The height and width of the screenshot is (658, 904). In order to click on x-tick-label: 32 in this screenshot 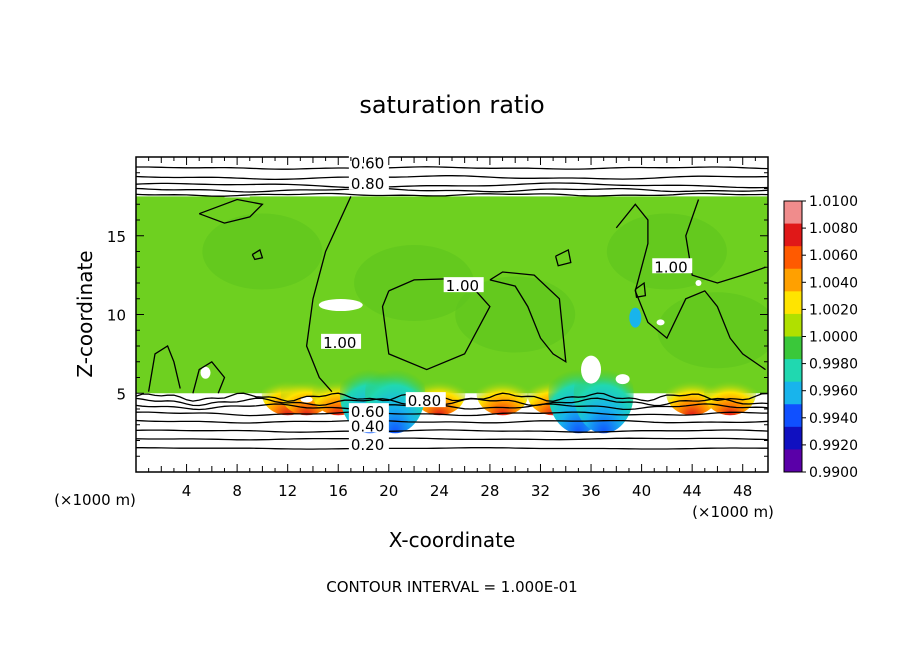, I will do `click(540, 491)`.